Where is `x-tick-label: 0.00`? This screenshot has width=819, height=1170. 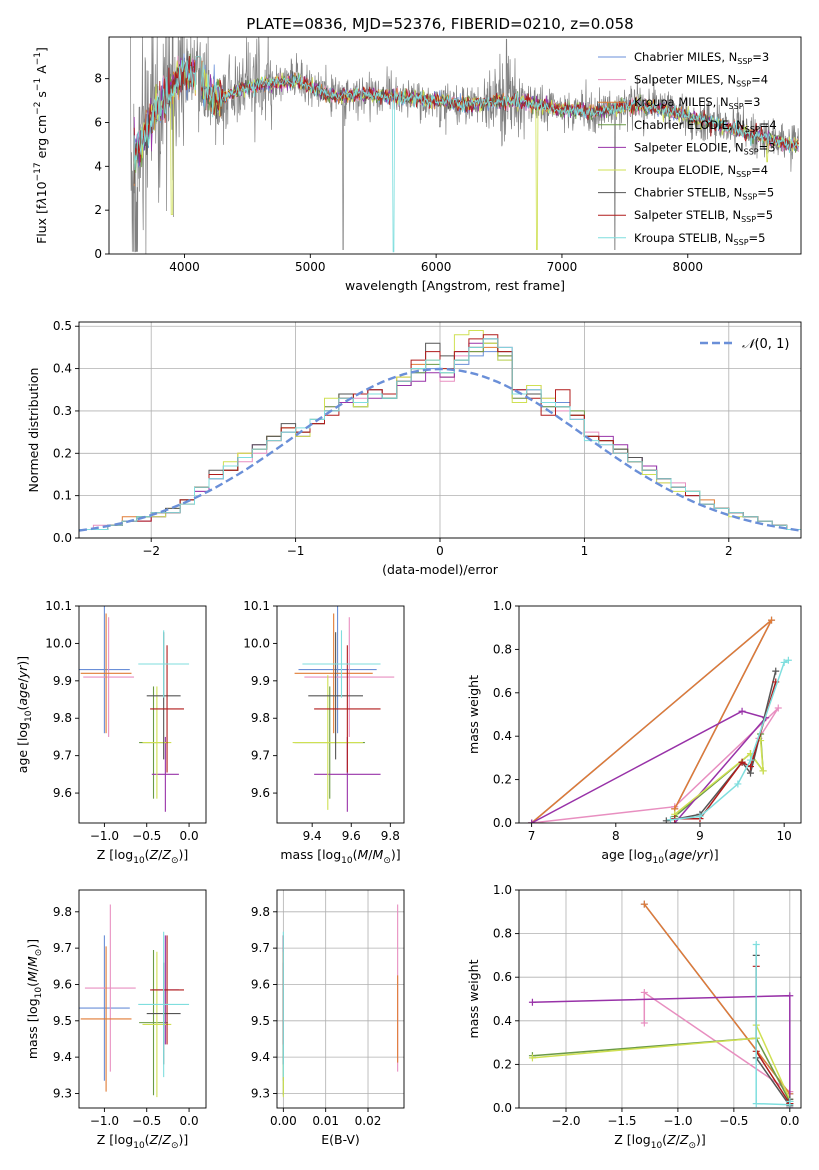
x-tick-label: 0.00 is located at coordinates (283, 1121).